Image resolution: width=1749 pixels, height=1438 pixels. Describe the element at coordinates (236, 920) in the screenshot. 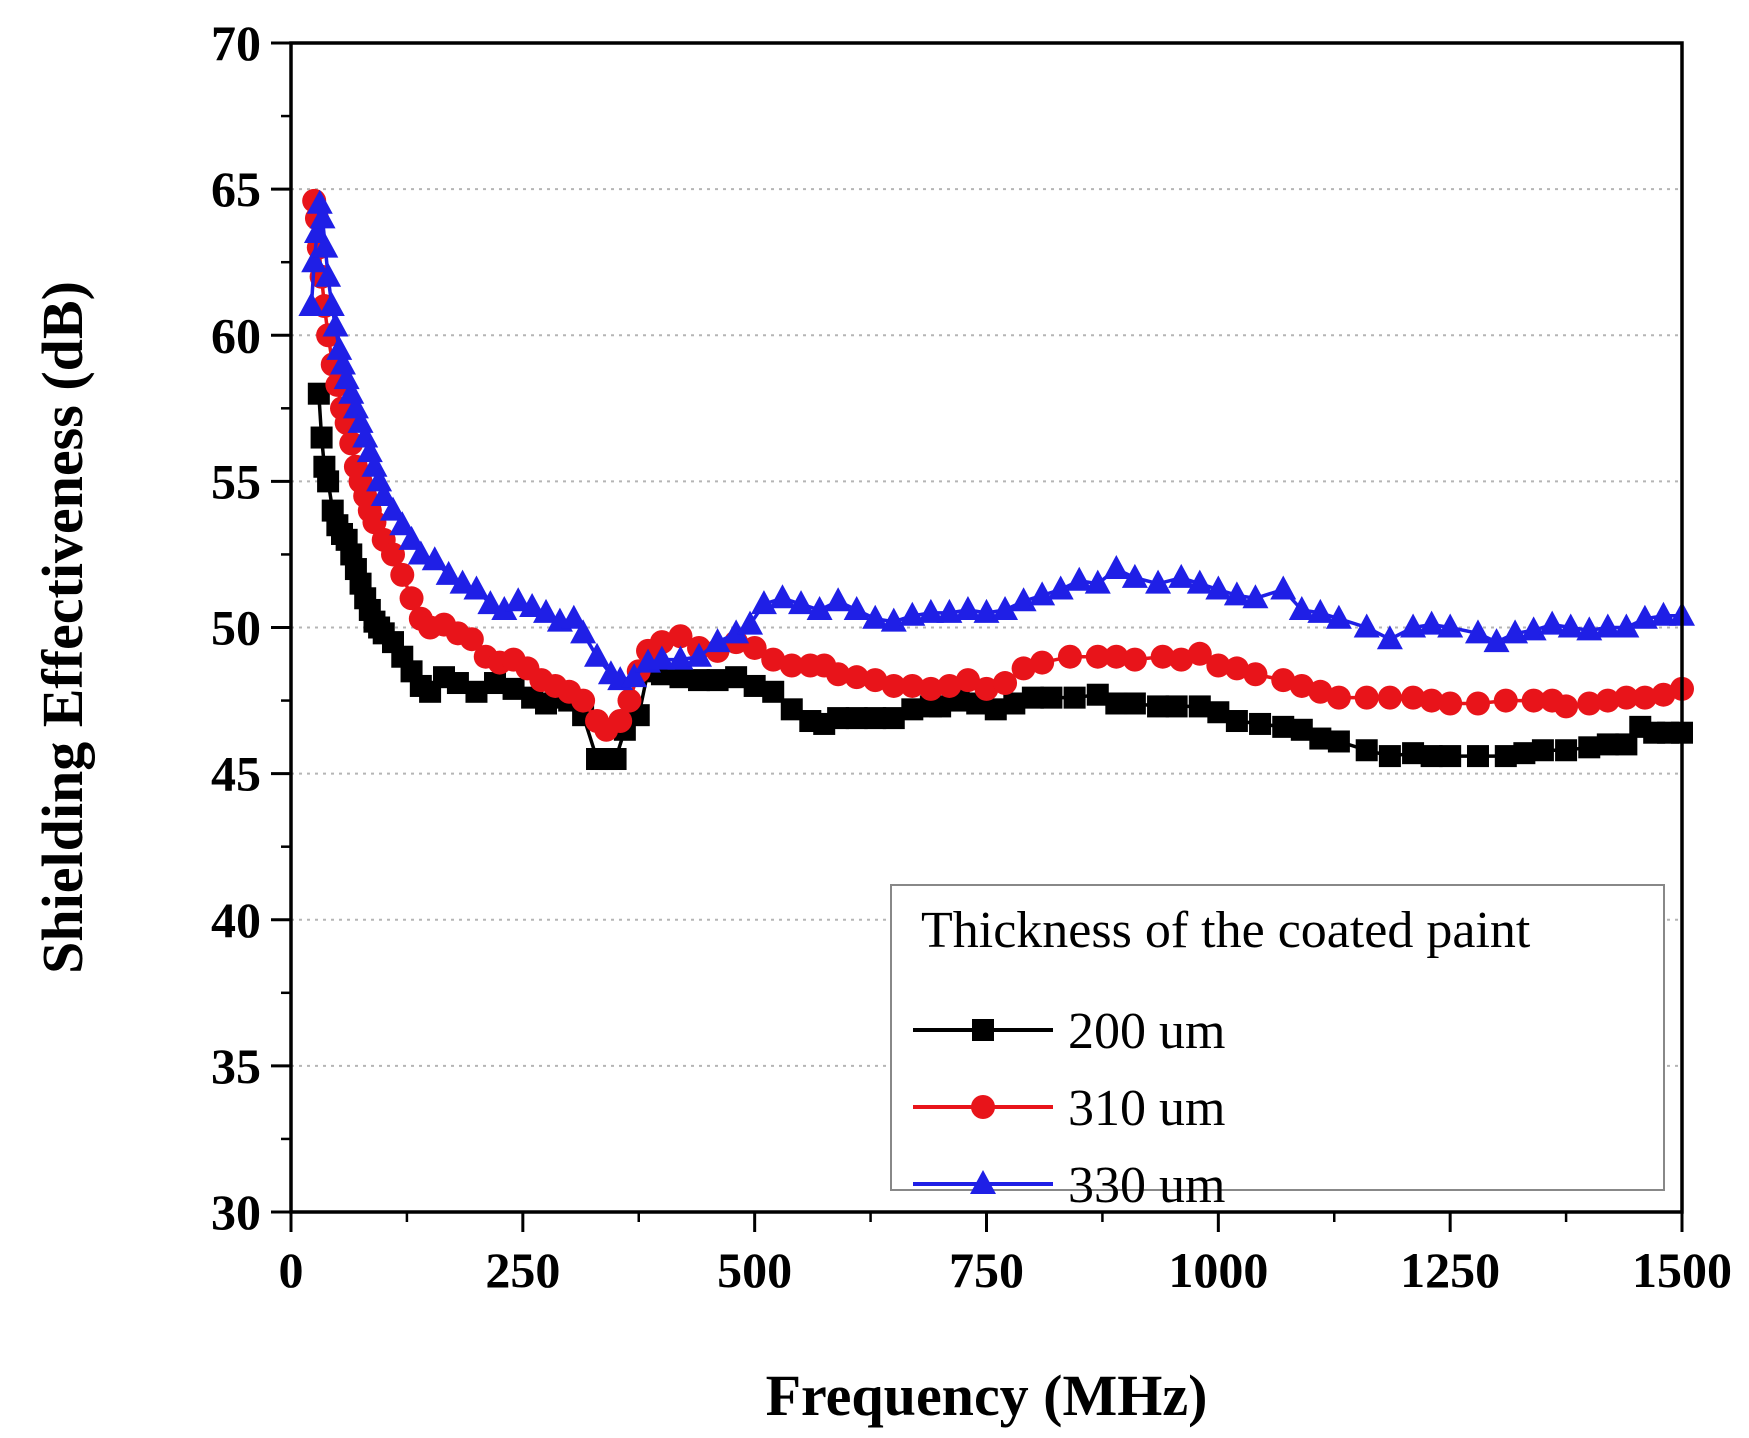

I see `y-tick-label: 40` at that location.